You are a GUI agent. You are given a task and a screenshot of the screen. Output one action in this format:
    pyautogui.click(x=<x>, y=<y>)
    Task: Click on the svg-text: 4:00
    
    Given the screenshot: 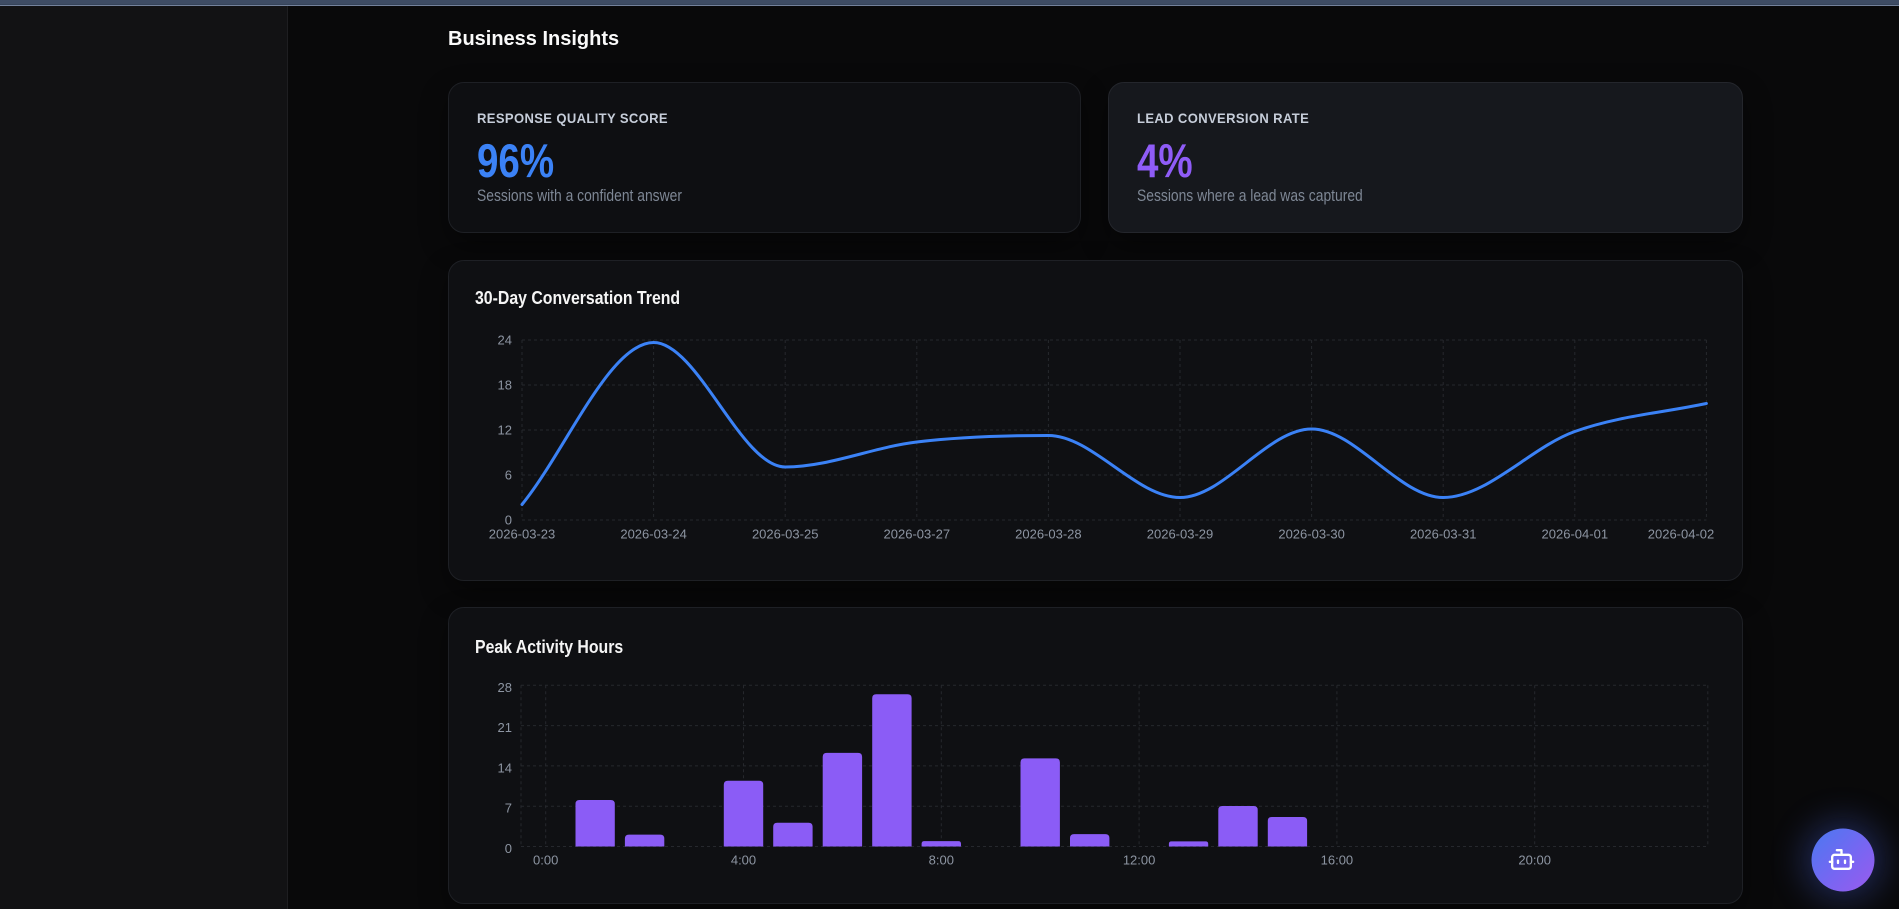 What is the action you would take?
    pyautogui.click(x=743, y=860)
    